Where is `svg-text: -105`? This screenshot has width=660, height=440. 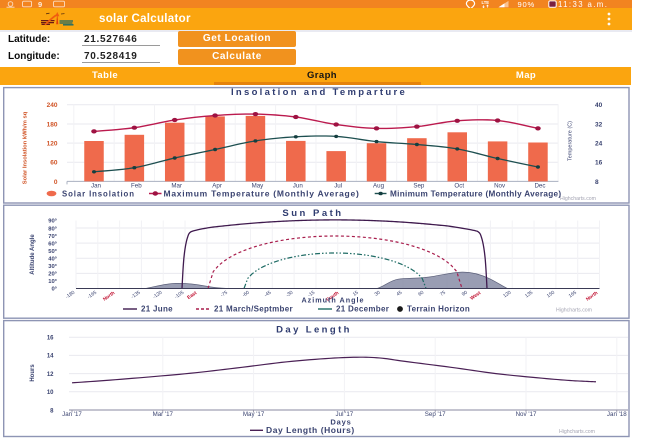
svg-text: -105 is located at coordinates (180, 295).